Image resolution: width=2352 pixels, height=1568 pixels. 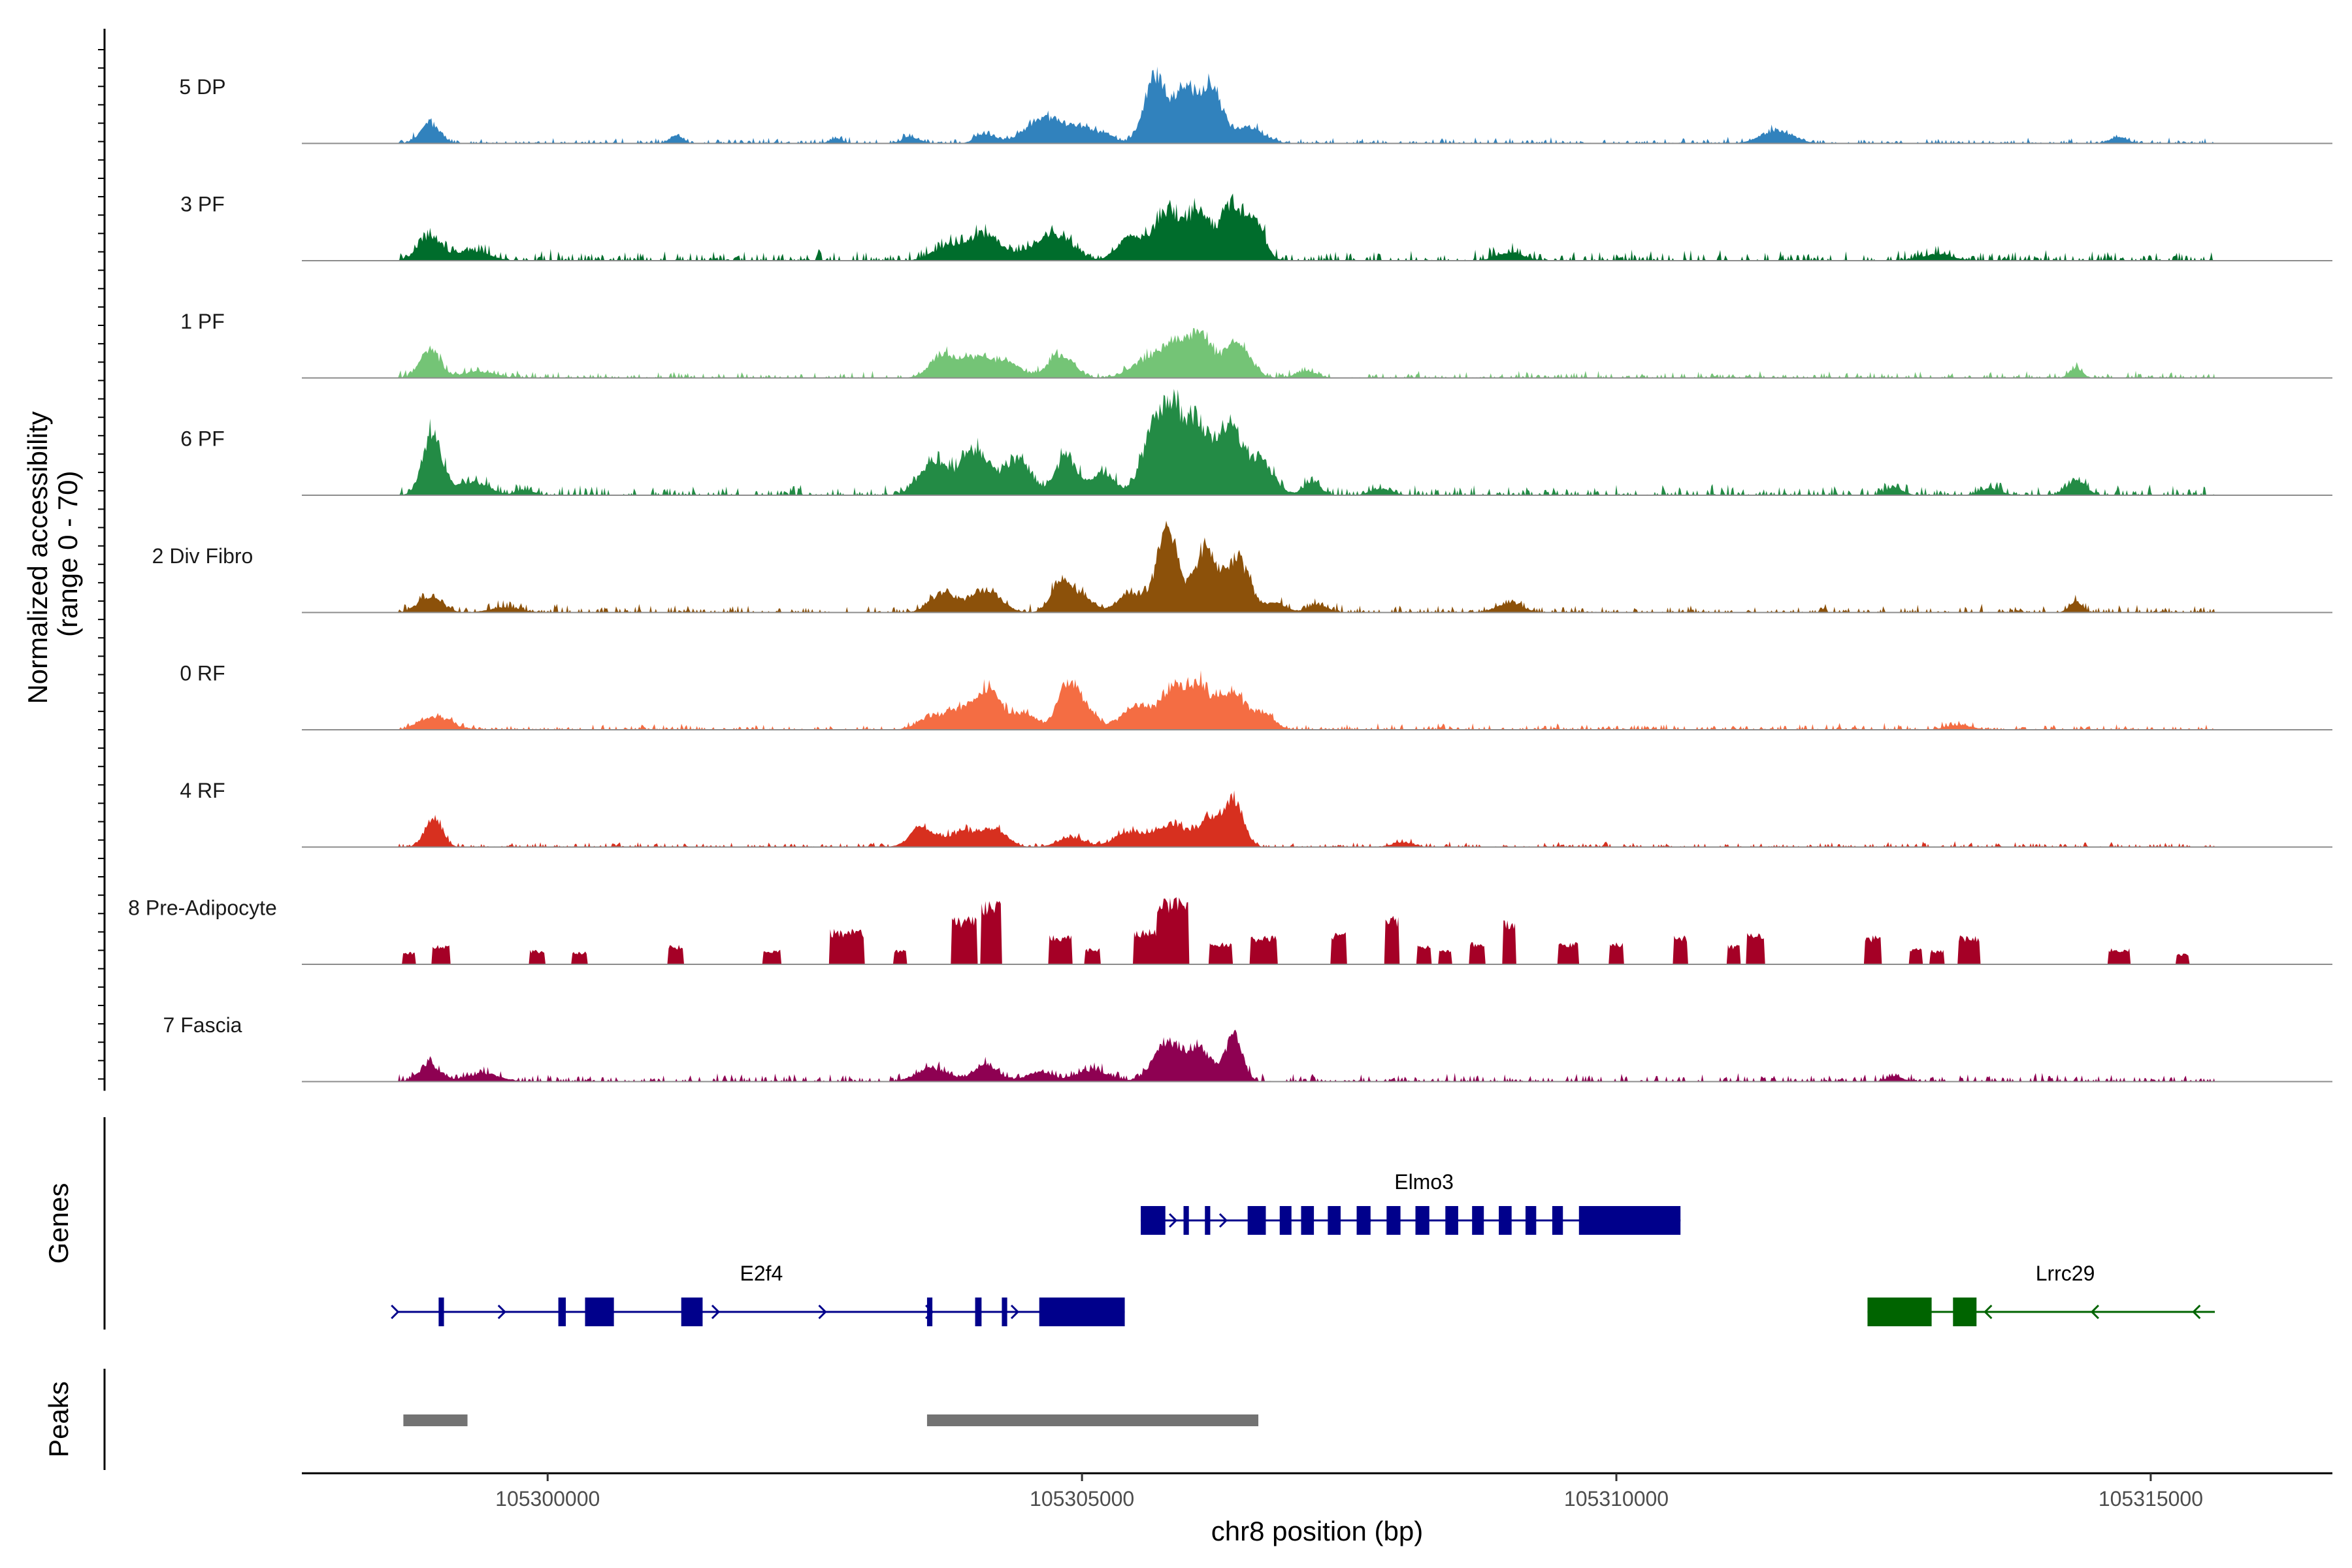 I want to click on coverage-y-axis: Normalized accessibility (range 0 - 70), so click(x=64, y=560).